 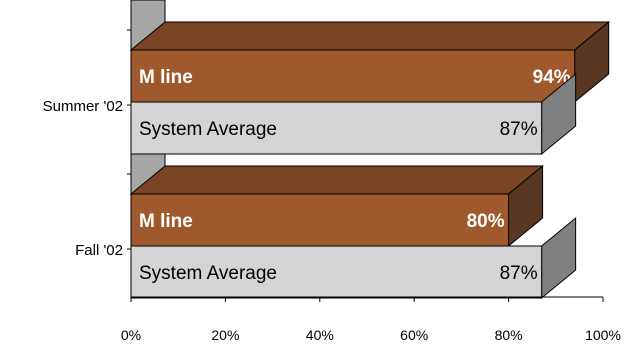 What do you see at coordinates (99, 250) in the screenshot?
I see `category-label: Fall '02` at bounding box center [99, 250].